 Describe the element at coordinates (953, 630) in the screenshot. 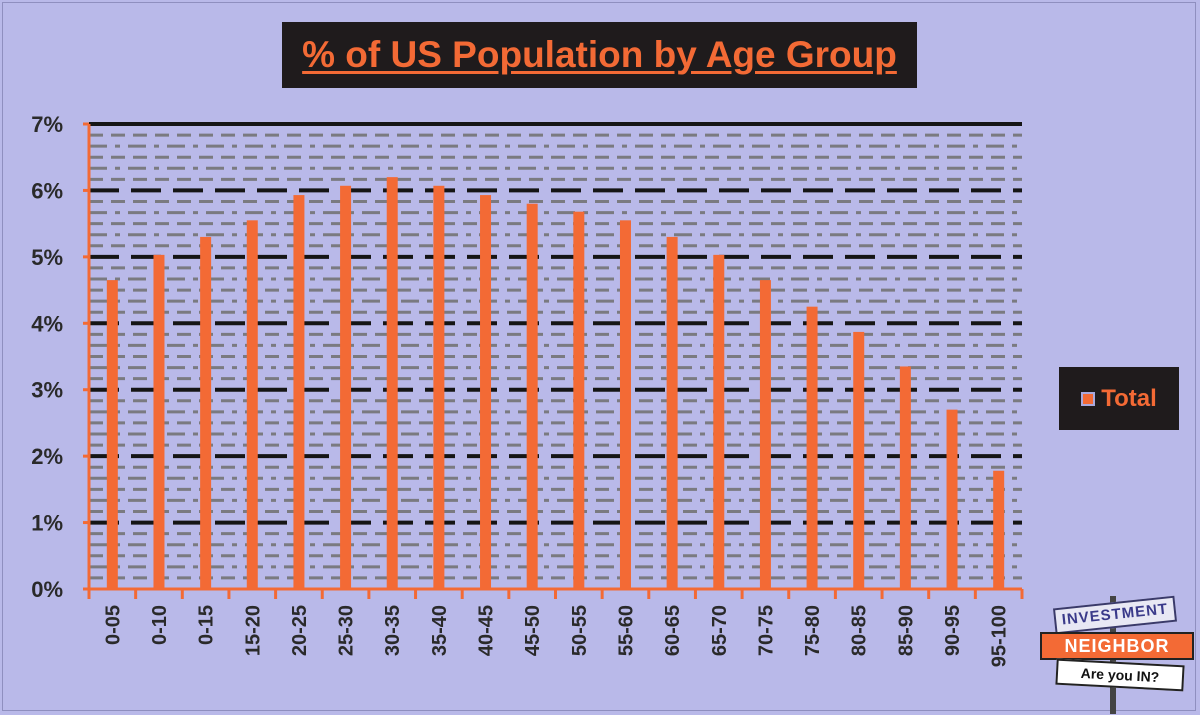

I see `x-tick-label: 90-95` at that location.